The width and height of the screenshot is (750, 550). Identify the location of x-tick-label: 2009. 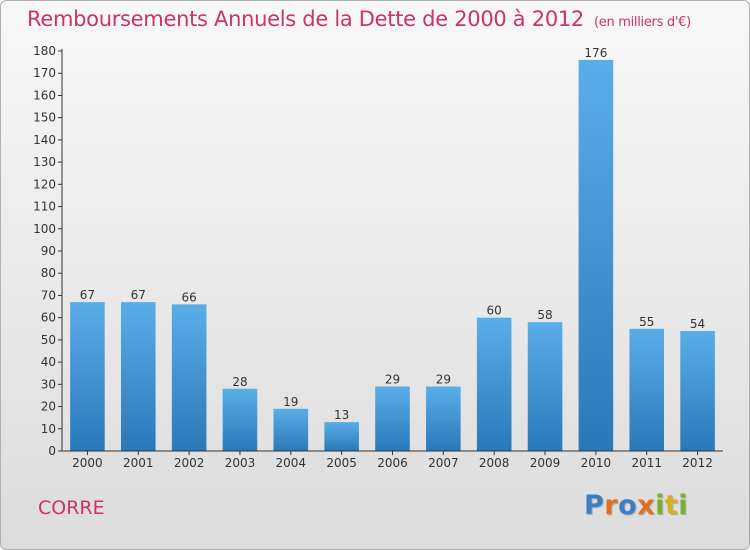
(545, 463).